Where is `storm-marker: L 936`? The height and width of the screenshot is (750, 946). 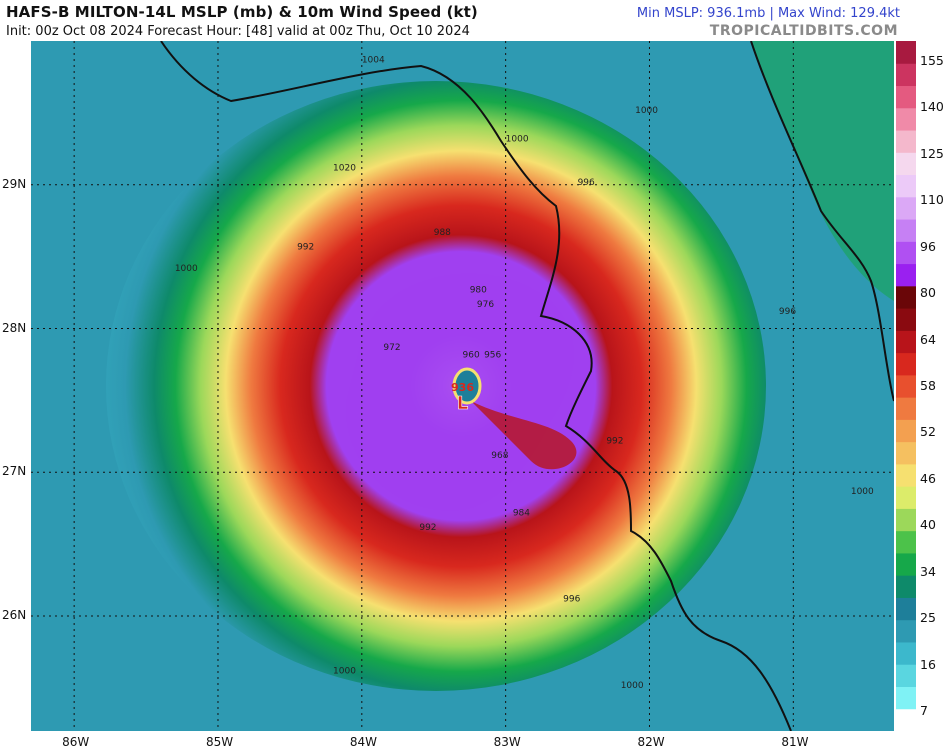
storm-marker: L 936 is located at coordinates (462, 397).